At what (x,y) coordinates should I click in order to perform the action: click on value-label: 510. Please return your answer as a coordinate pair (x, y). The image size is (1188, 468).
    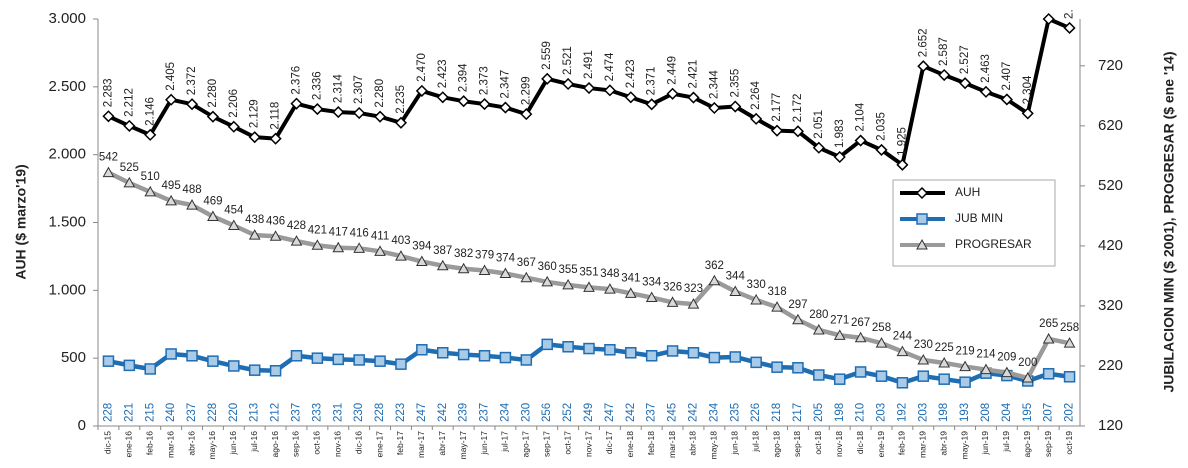
    Looking at the image, I should click on (150, 177).